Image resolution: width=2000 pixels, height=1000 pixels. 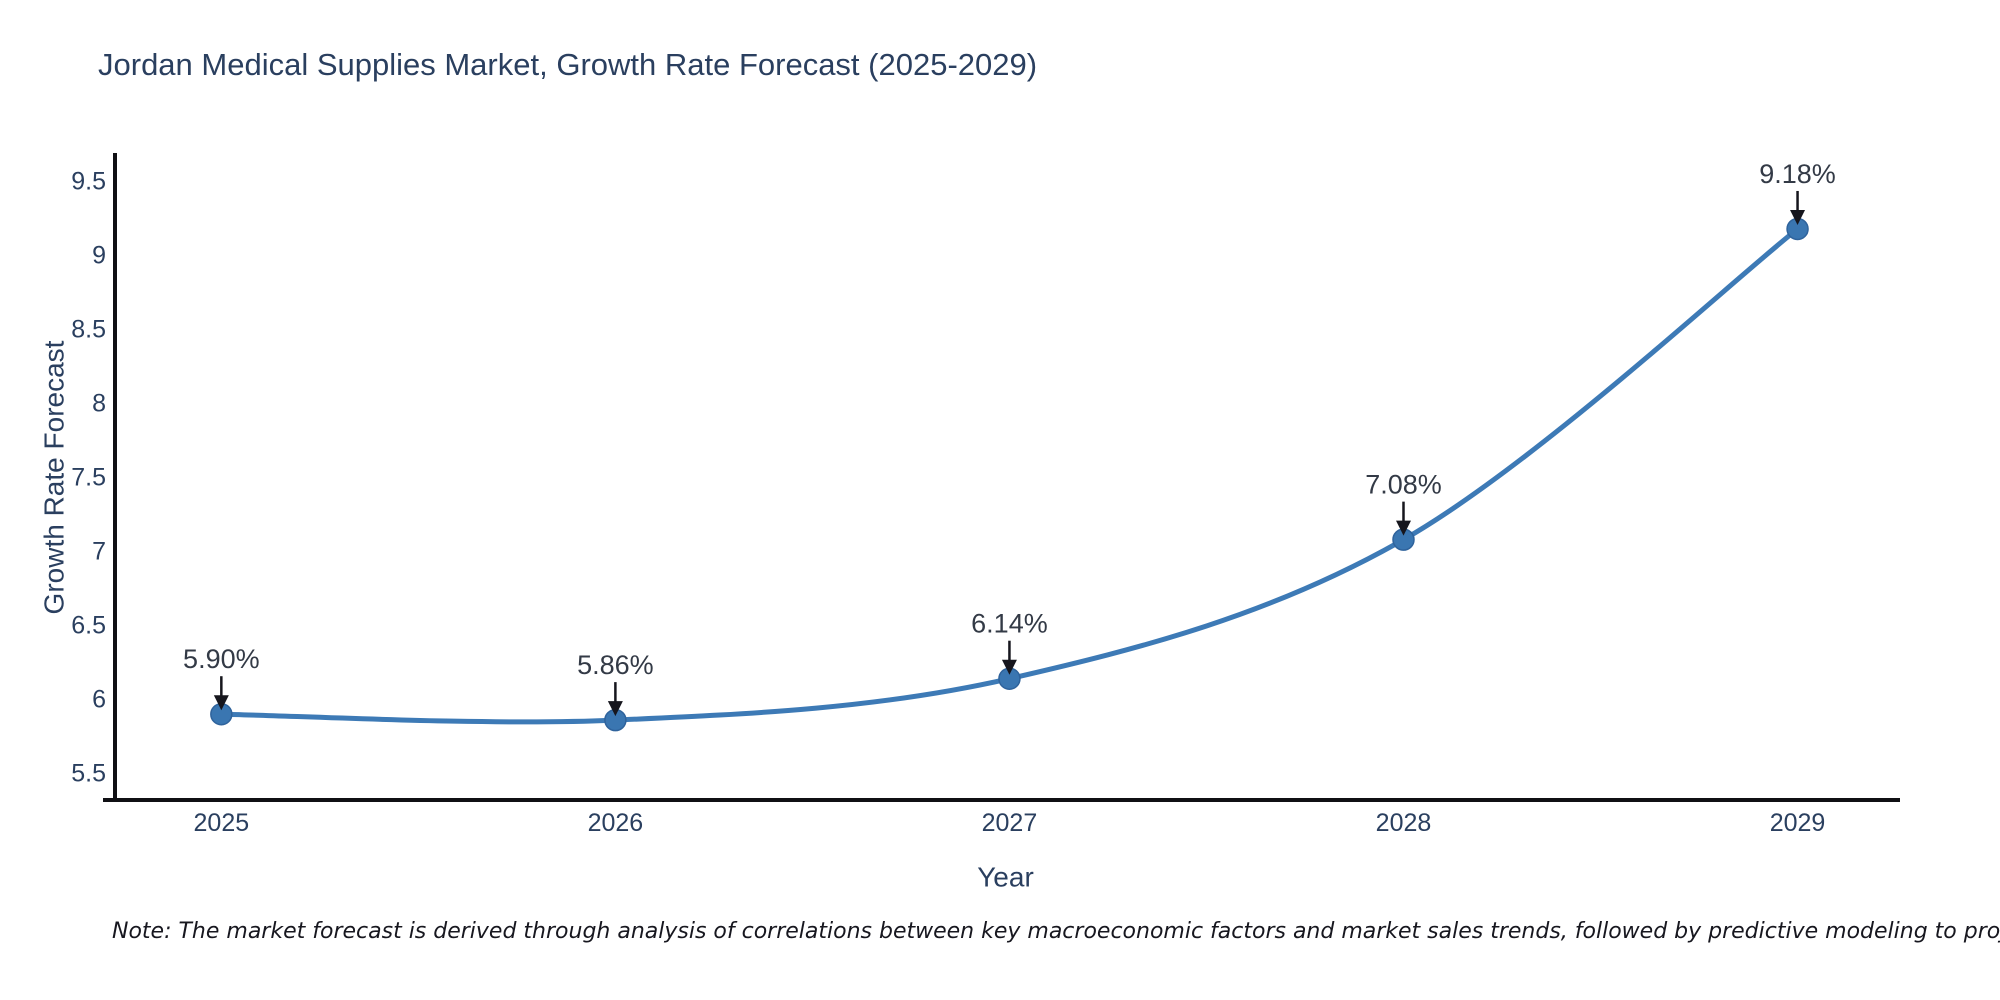 I want to click on y-tick-label: 8, so click(x=99, y=404).